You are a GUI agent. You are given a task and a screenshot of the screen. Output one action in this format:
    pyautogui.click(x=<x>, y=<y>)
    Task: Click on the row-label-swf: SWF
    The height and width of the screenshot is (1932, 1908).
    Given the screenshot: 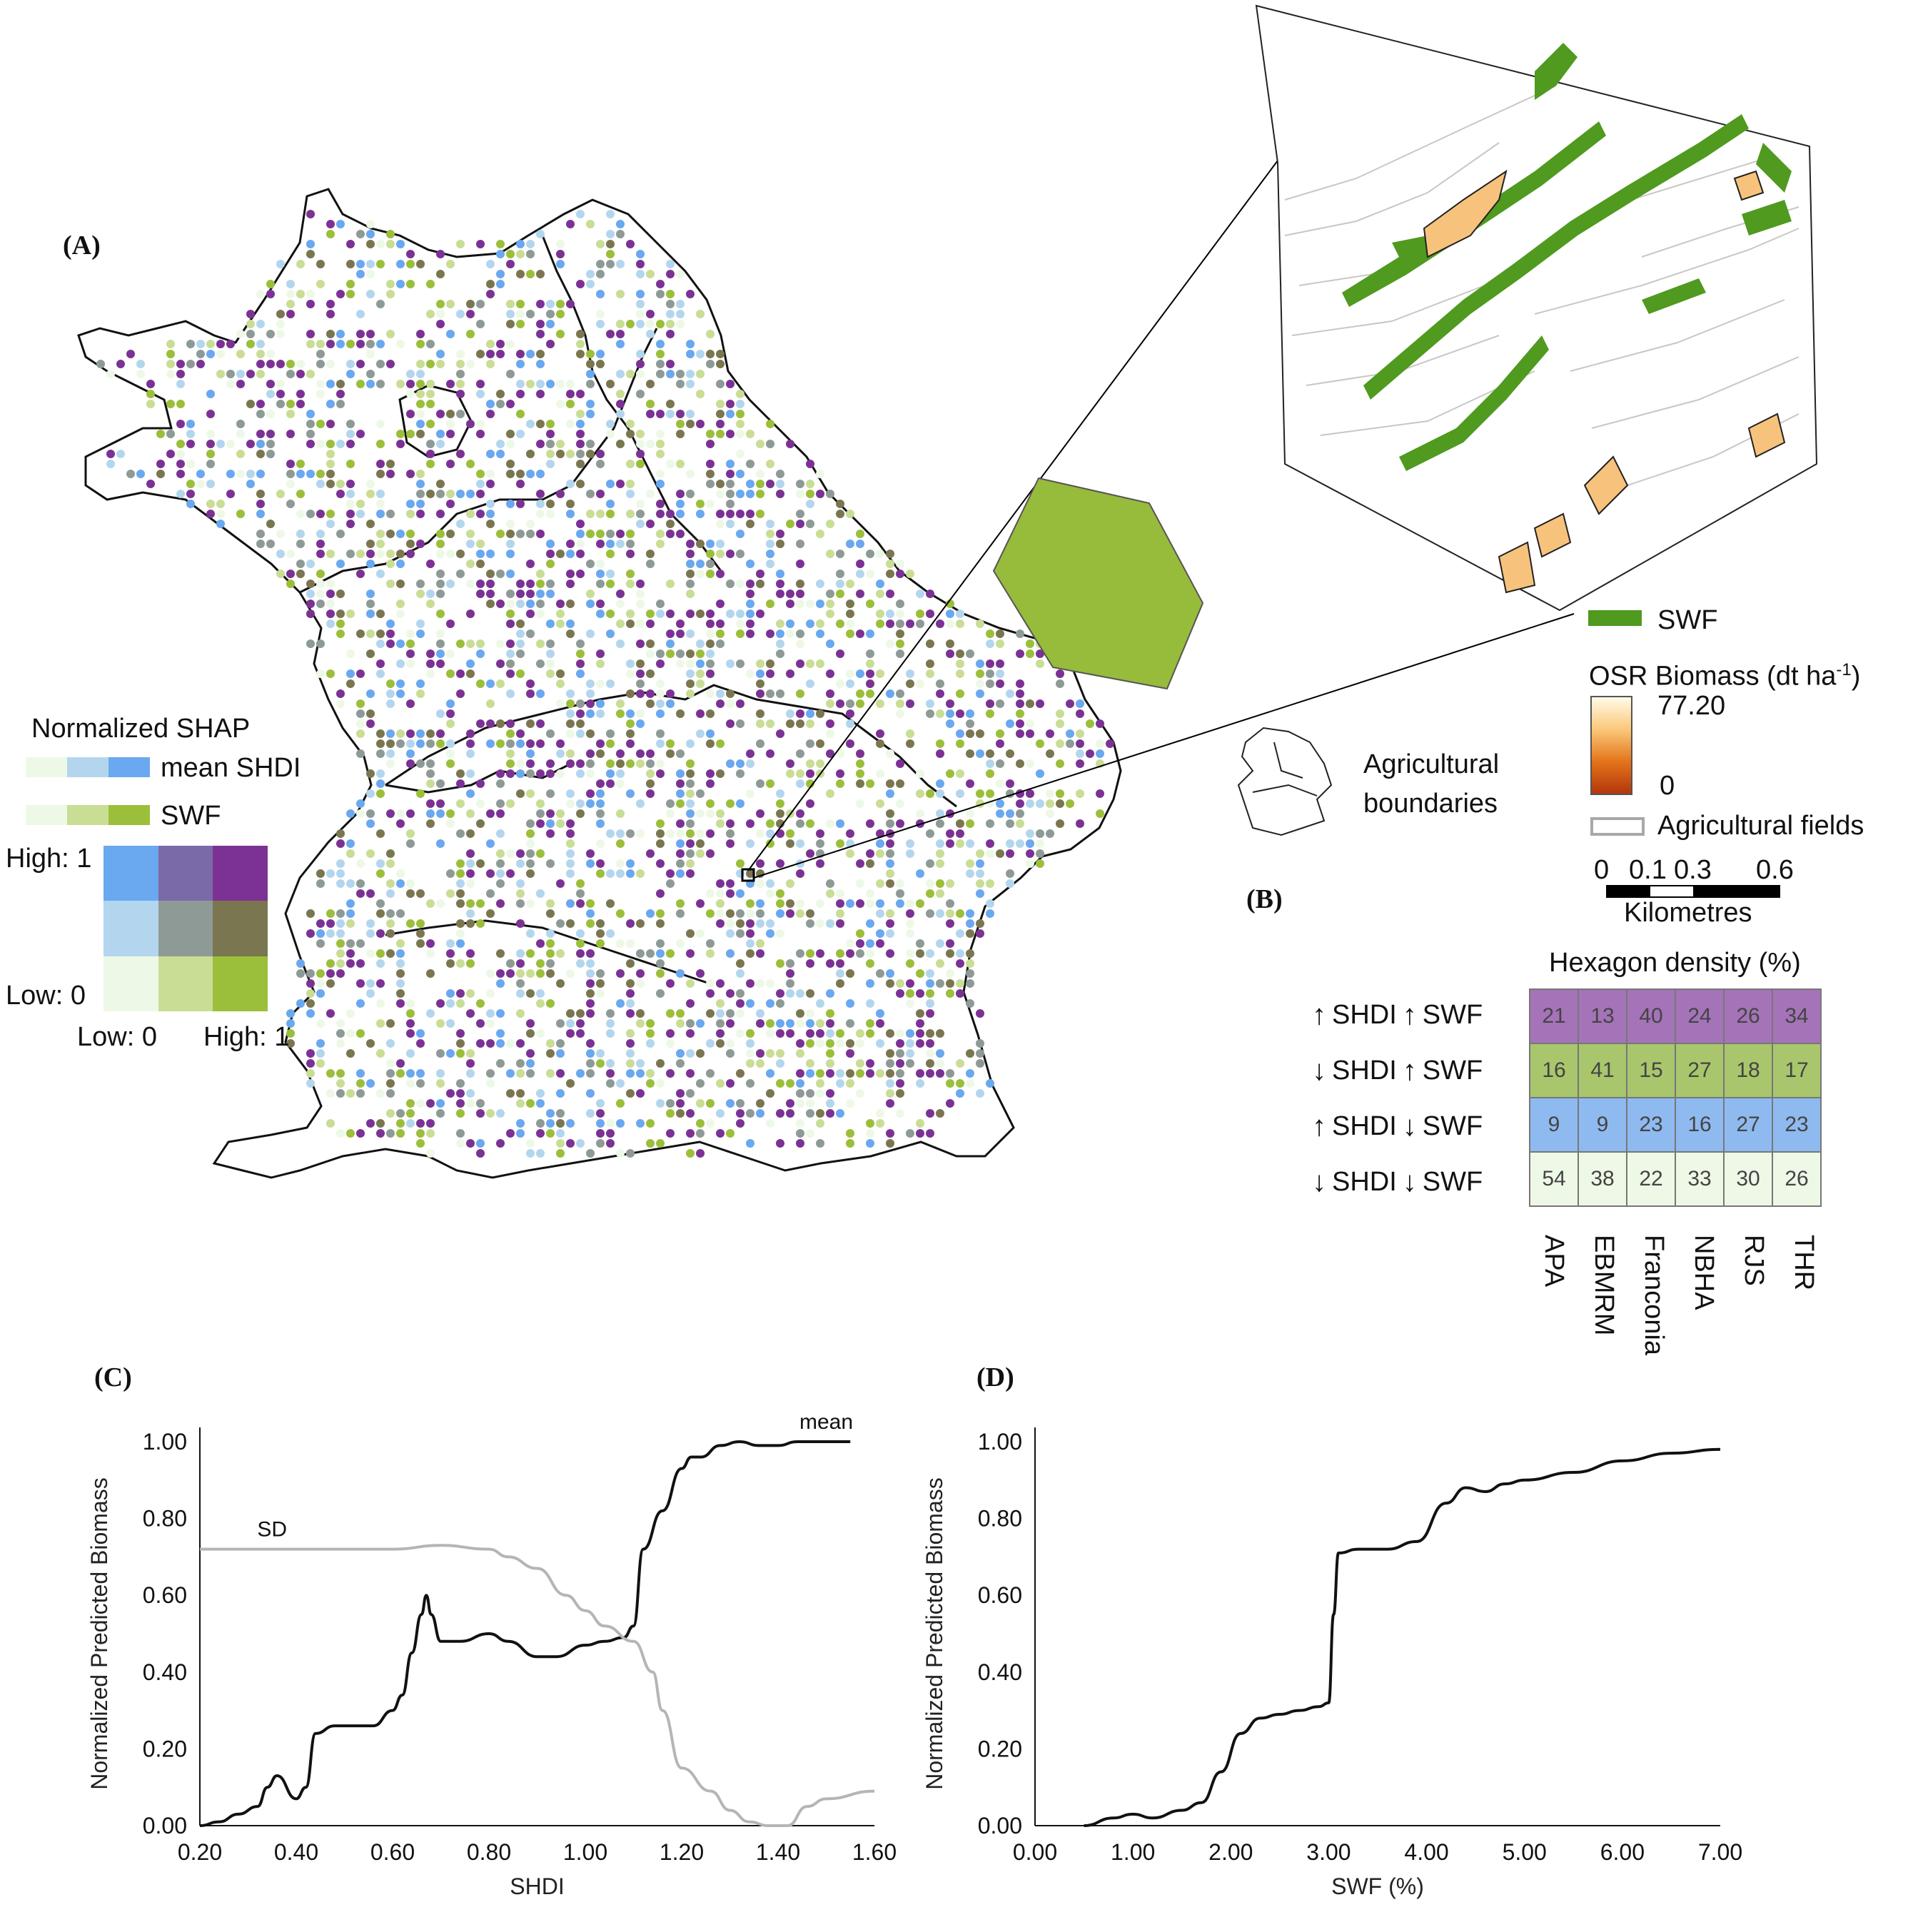 What is the action you would take?
    pyautogui.click(x=1452, y=1015)
    